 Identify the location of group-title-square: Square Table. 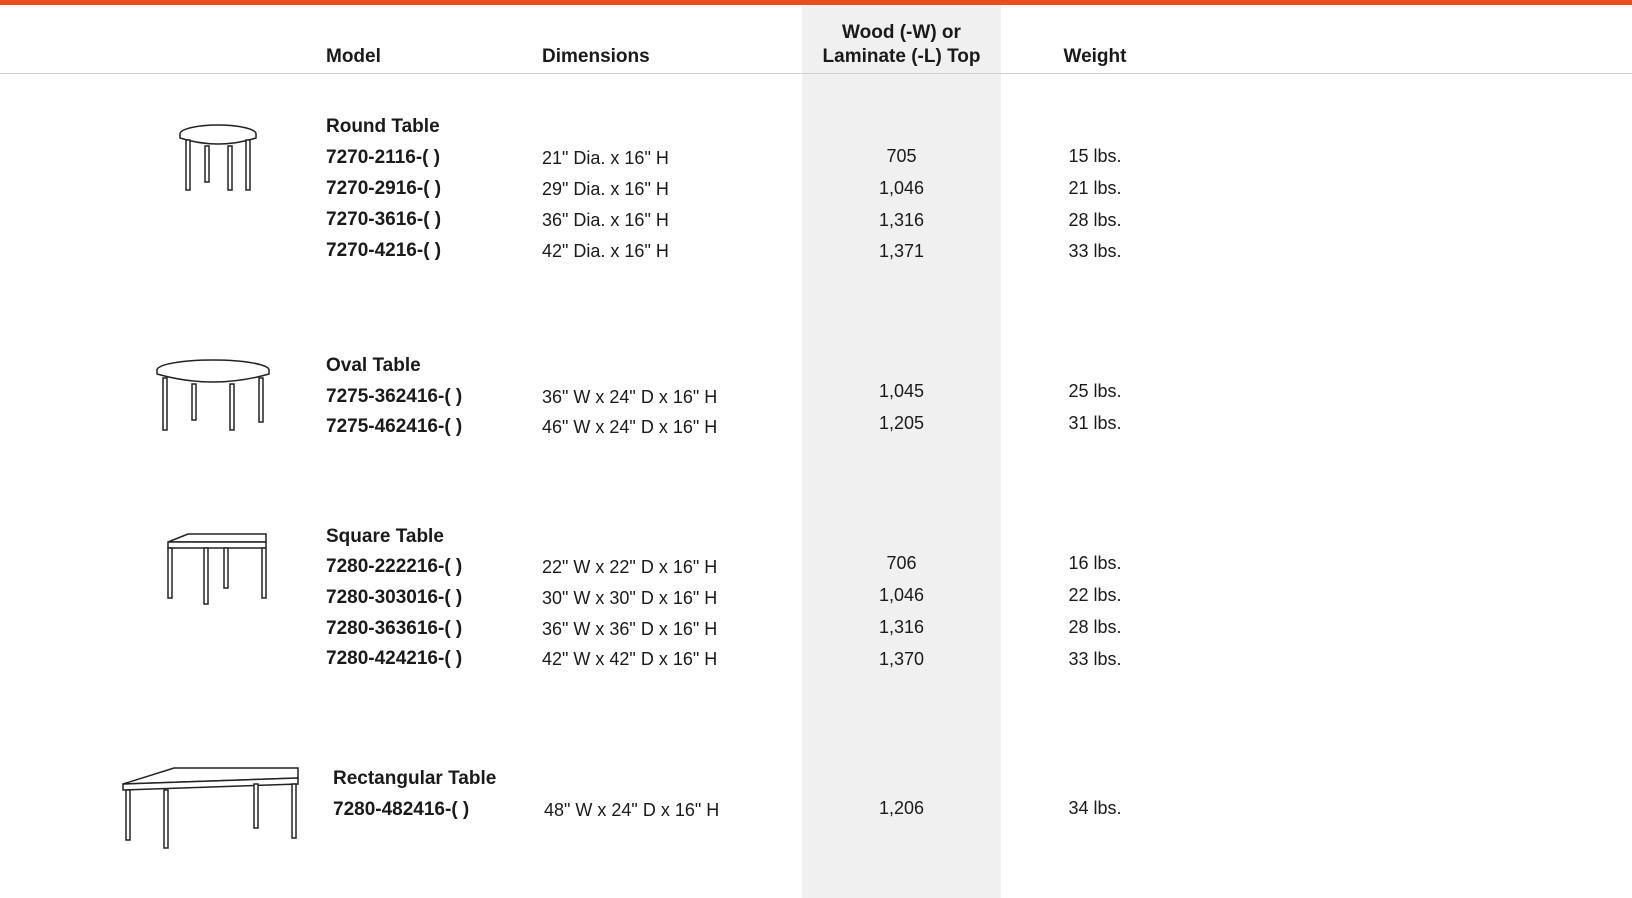
(385, 536).